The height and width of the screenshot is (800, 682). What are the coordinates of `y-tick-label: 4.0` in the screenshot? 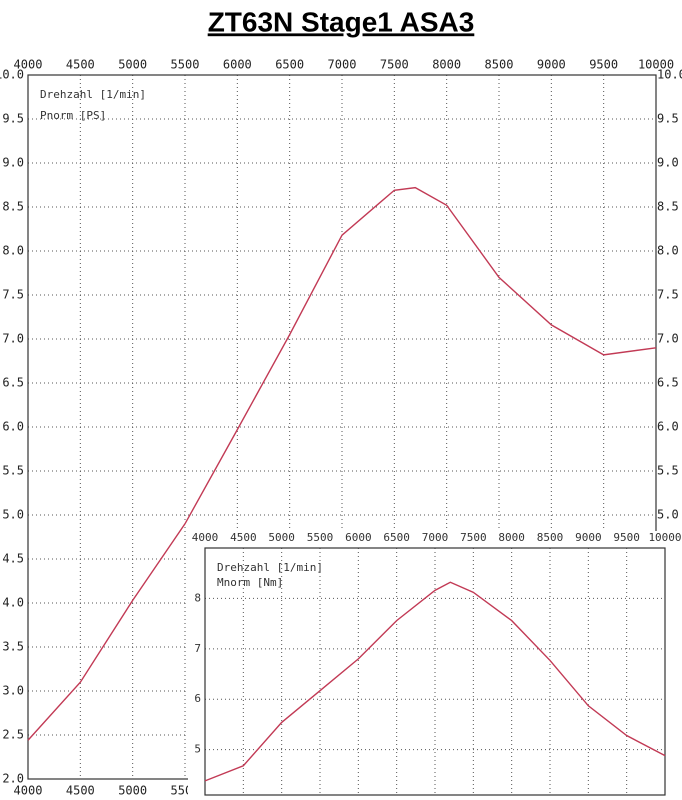 It's located at (13, 603).